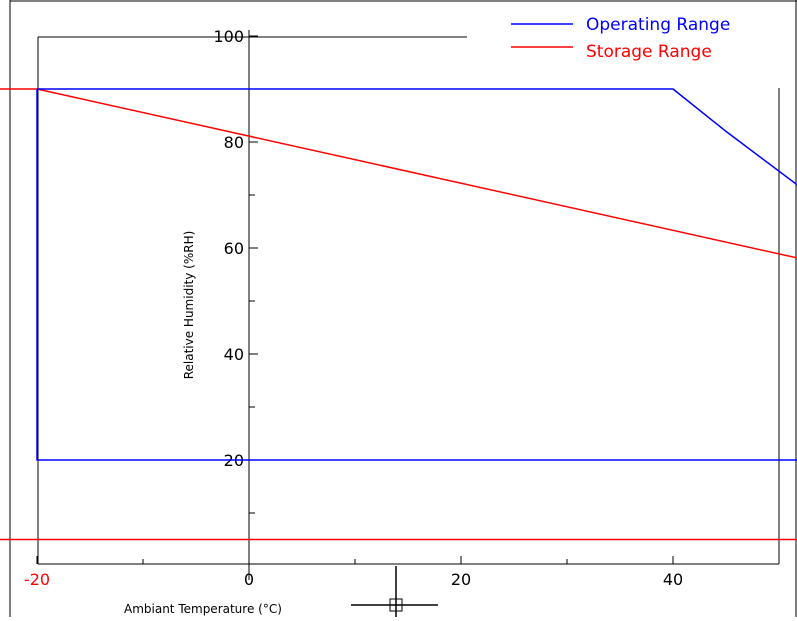  What do you see at coordinates (673, 579) in the screenshot?
I see `x-tick-label: 40` at bounding box center [673, 579].